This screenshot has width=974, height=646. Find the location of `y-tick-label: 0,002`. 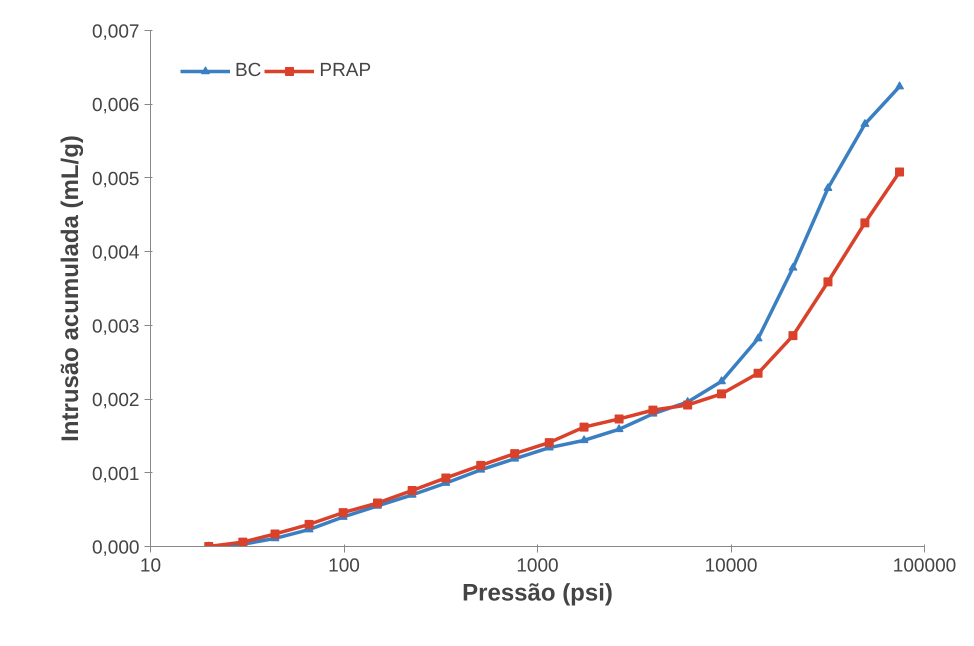

y-tick-label: 0,002 is located at coordinates (116, 401).